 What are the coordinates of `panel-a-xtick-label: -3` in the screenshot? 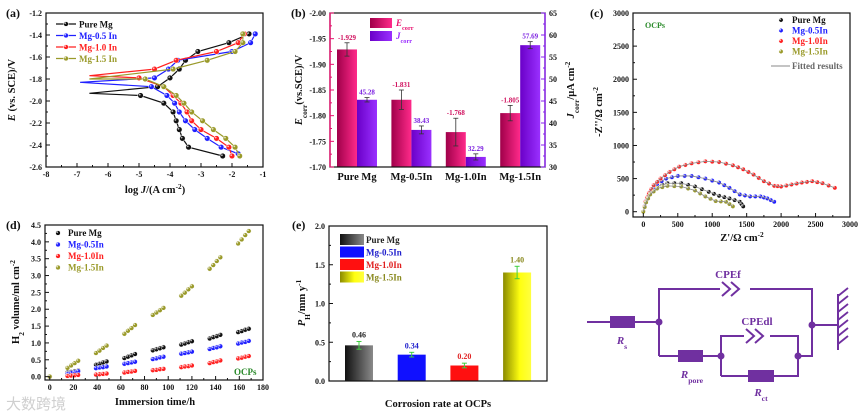 It's located at (201, 174).